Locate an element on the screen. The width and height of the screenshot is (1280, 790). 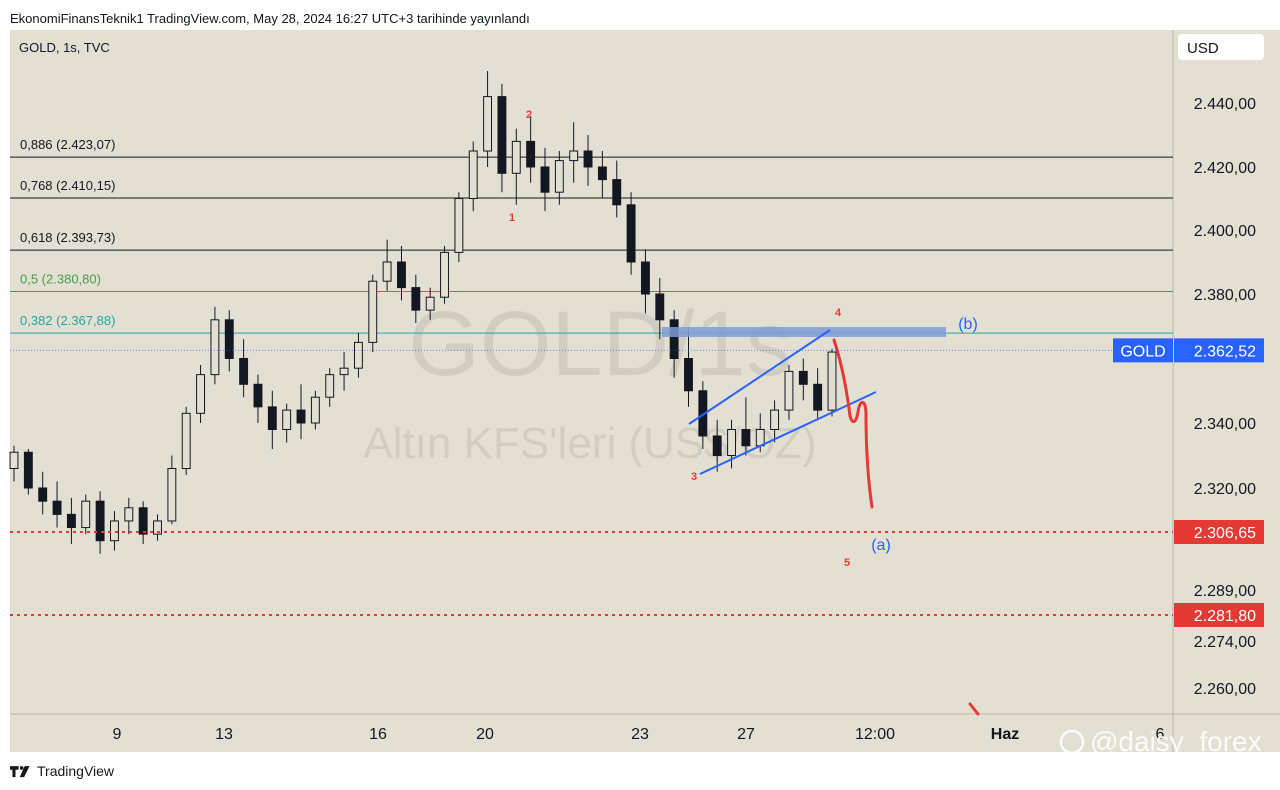
social-watermark: @daisy_forex is located at coordinates (1160, 741).